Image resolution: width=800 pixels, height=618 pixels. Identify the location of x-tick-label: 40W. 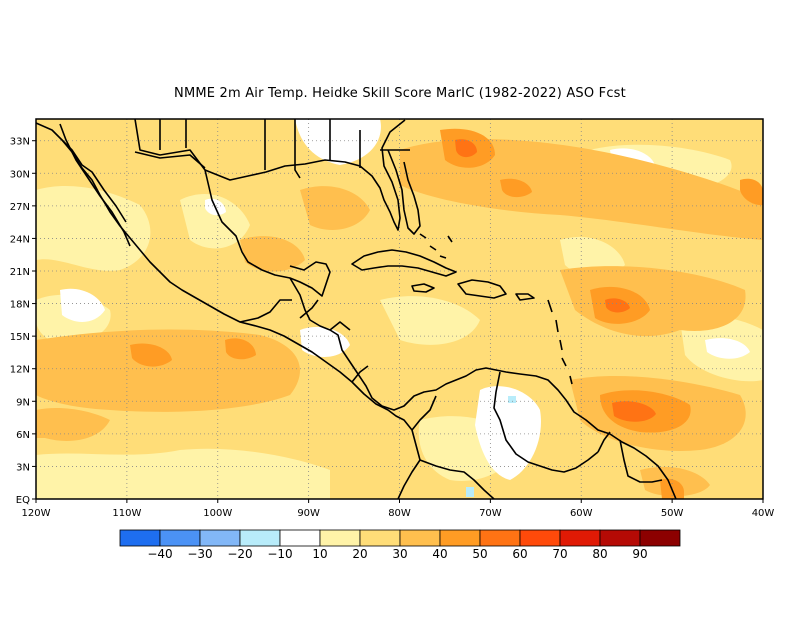
(763, 513).